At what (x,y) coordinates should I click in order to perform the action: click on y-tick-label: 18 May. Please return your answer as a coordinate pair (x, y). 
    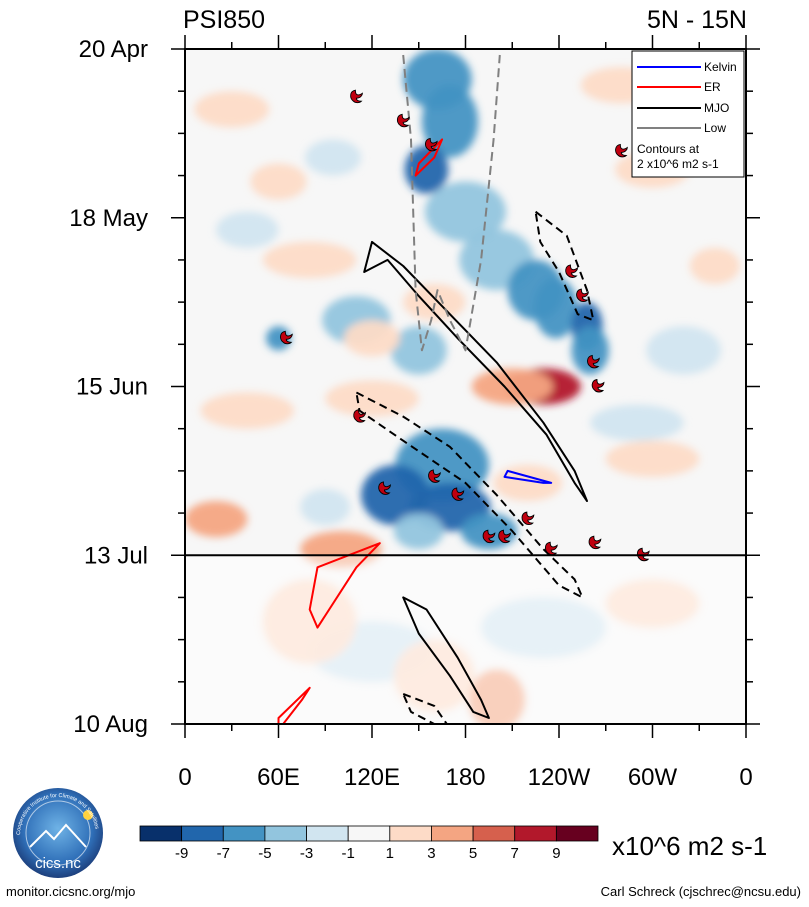
    Looking at the image, I should click on (108, 218).